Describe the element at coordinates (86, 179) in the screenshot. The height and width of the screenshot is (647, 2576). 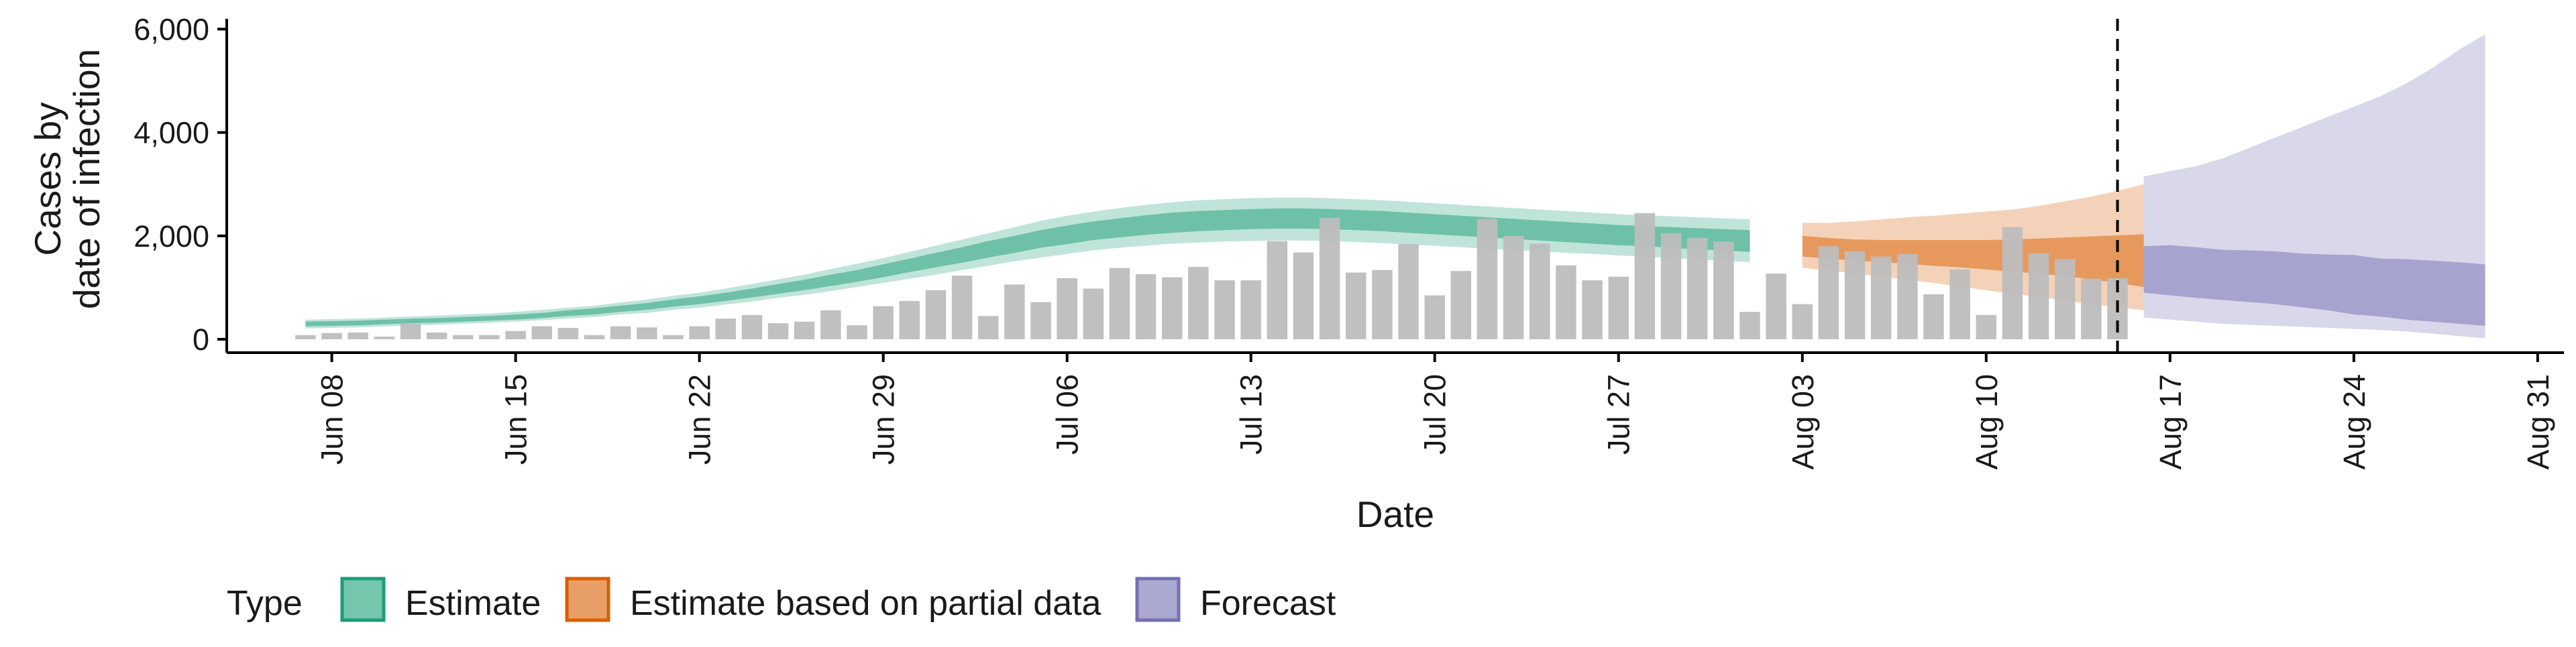
I see `y-axis-title-line-2: date of infection` at that location.